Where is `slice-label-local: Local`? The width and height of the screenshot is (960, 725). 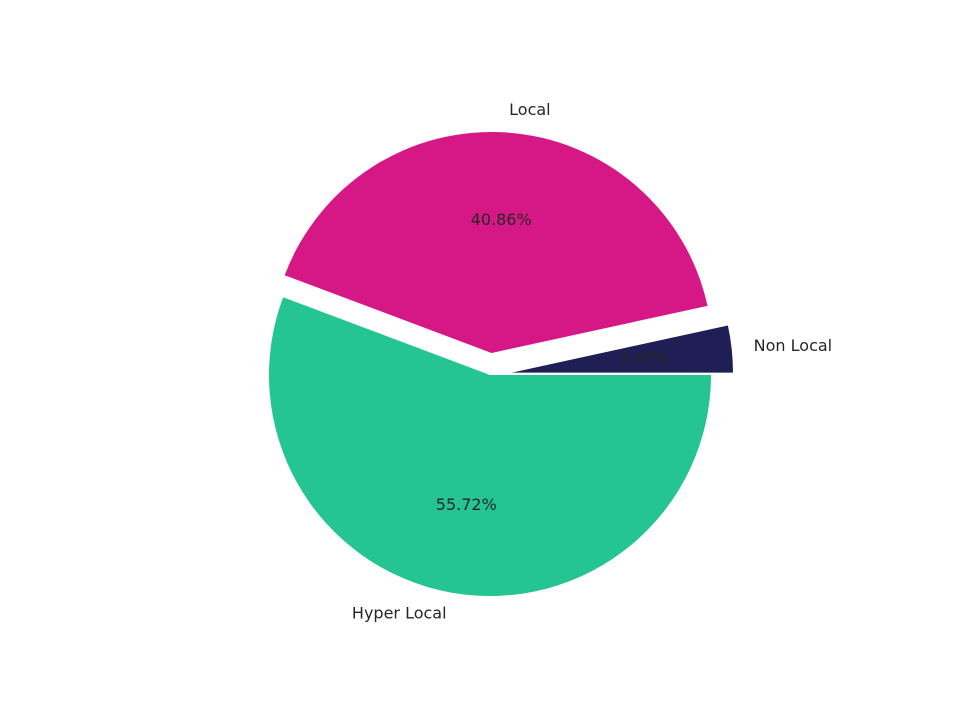
slice-label-local: Local is located at coordinates (529, 109).